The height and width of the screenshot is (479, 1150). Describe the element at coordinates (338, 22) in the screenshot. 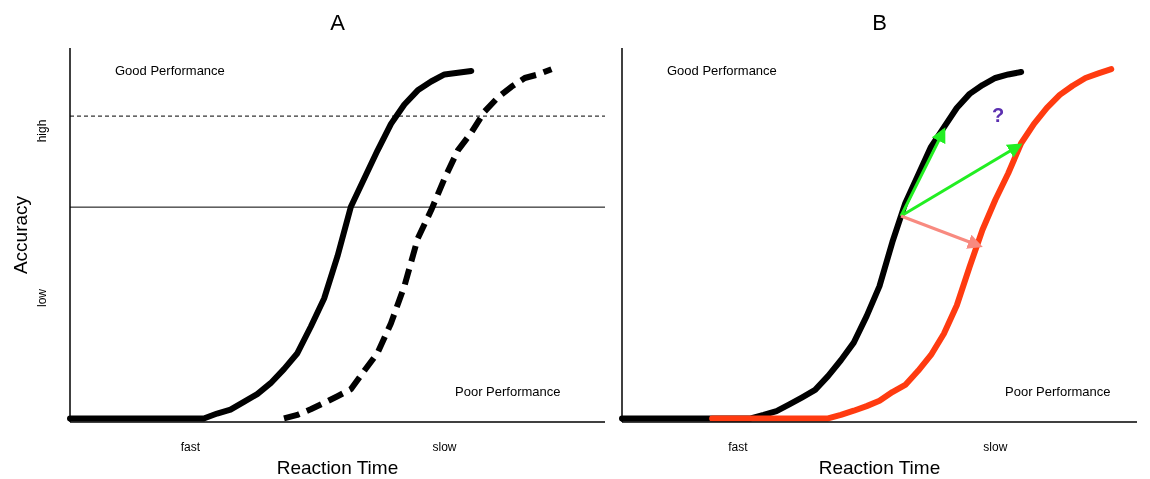

I see `chart-title: A` at that location.